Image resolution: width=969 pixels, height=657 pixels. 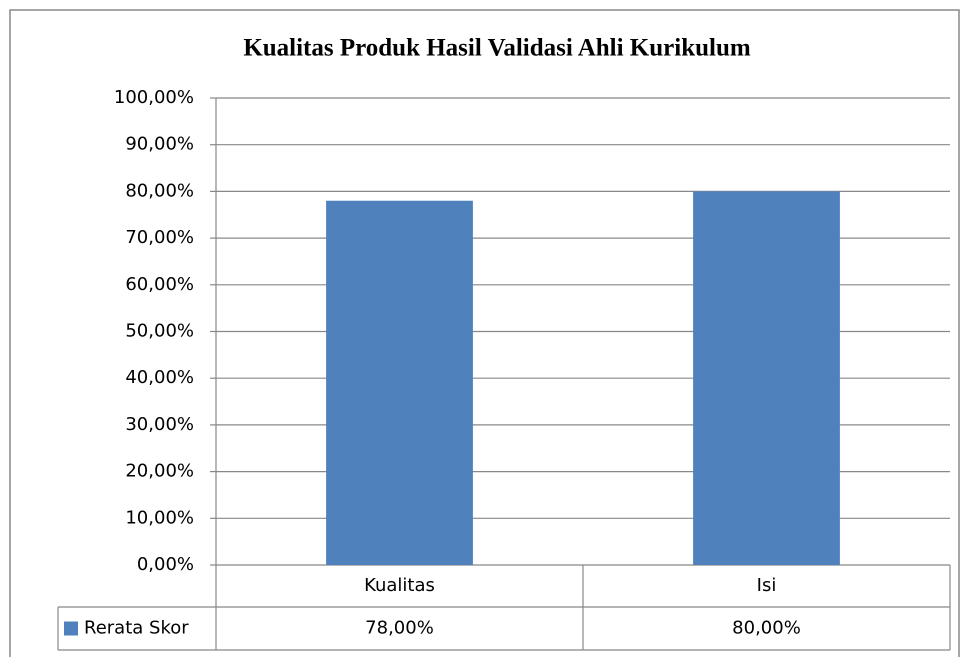 I want to click on legend-label: Rerata Skor, so click(x=136, y=628).